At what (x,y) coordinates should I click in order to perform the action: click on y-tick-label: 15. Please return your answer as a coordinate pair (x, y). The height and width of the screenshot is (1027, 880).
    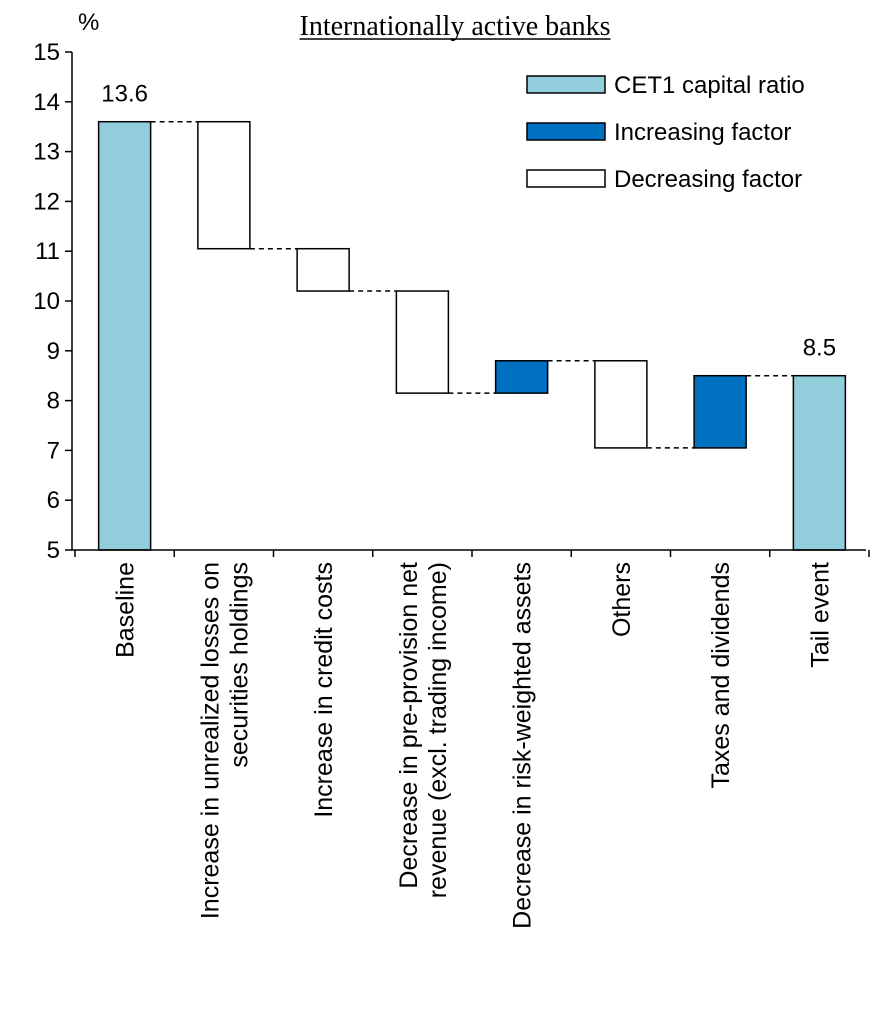
    Looking at the image, I should click on (46, 52).